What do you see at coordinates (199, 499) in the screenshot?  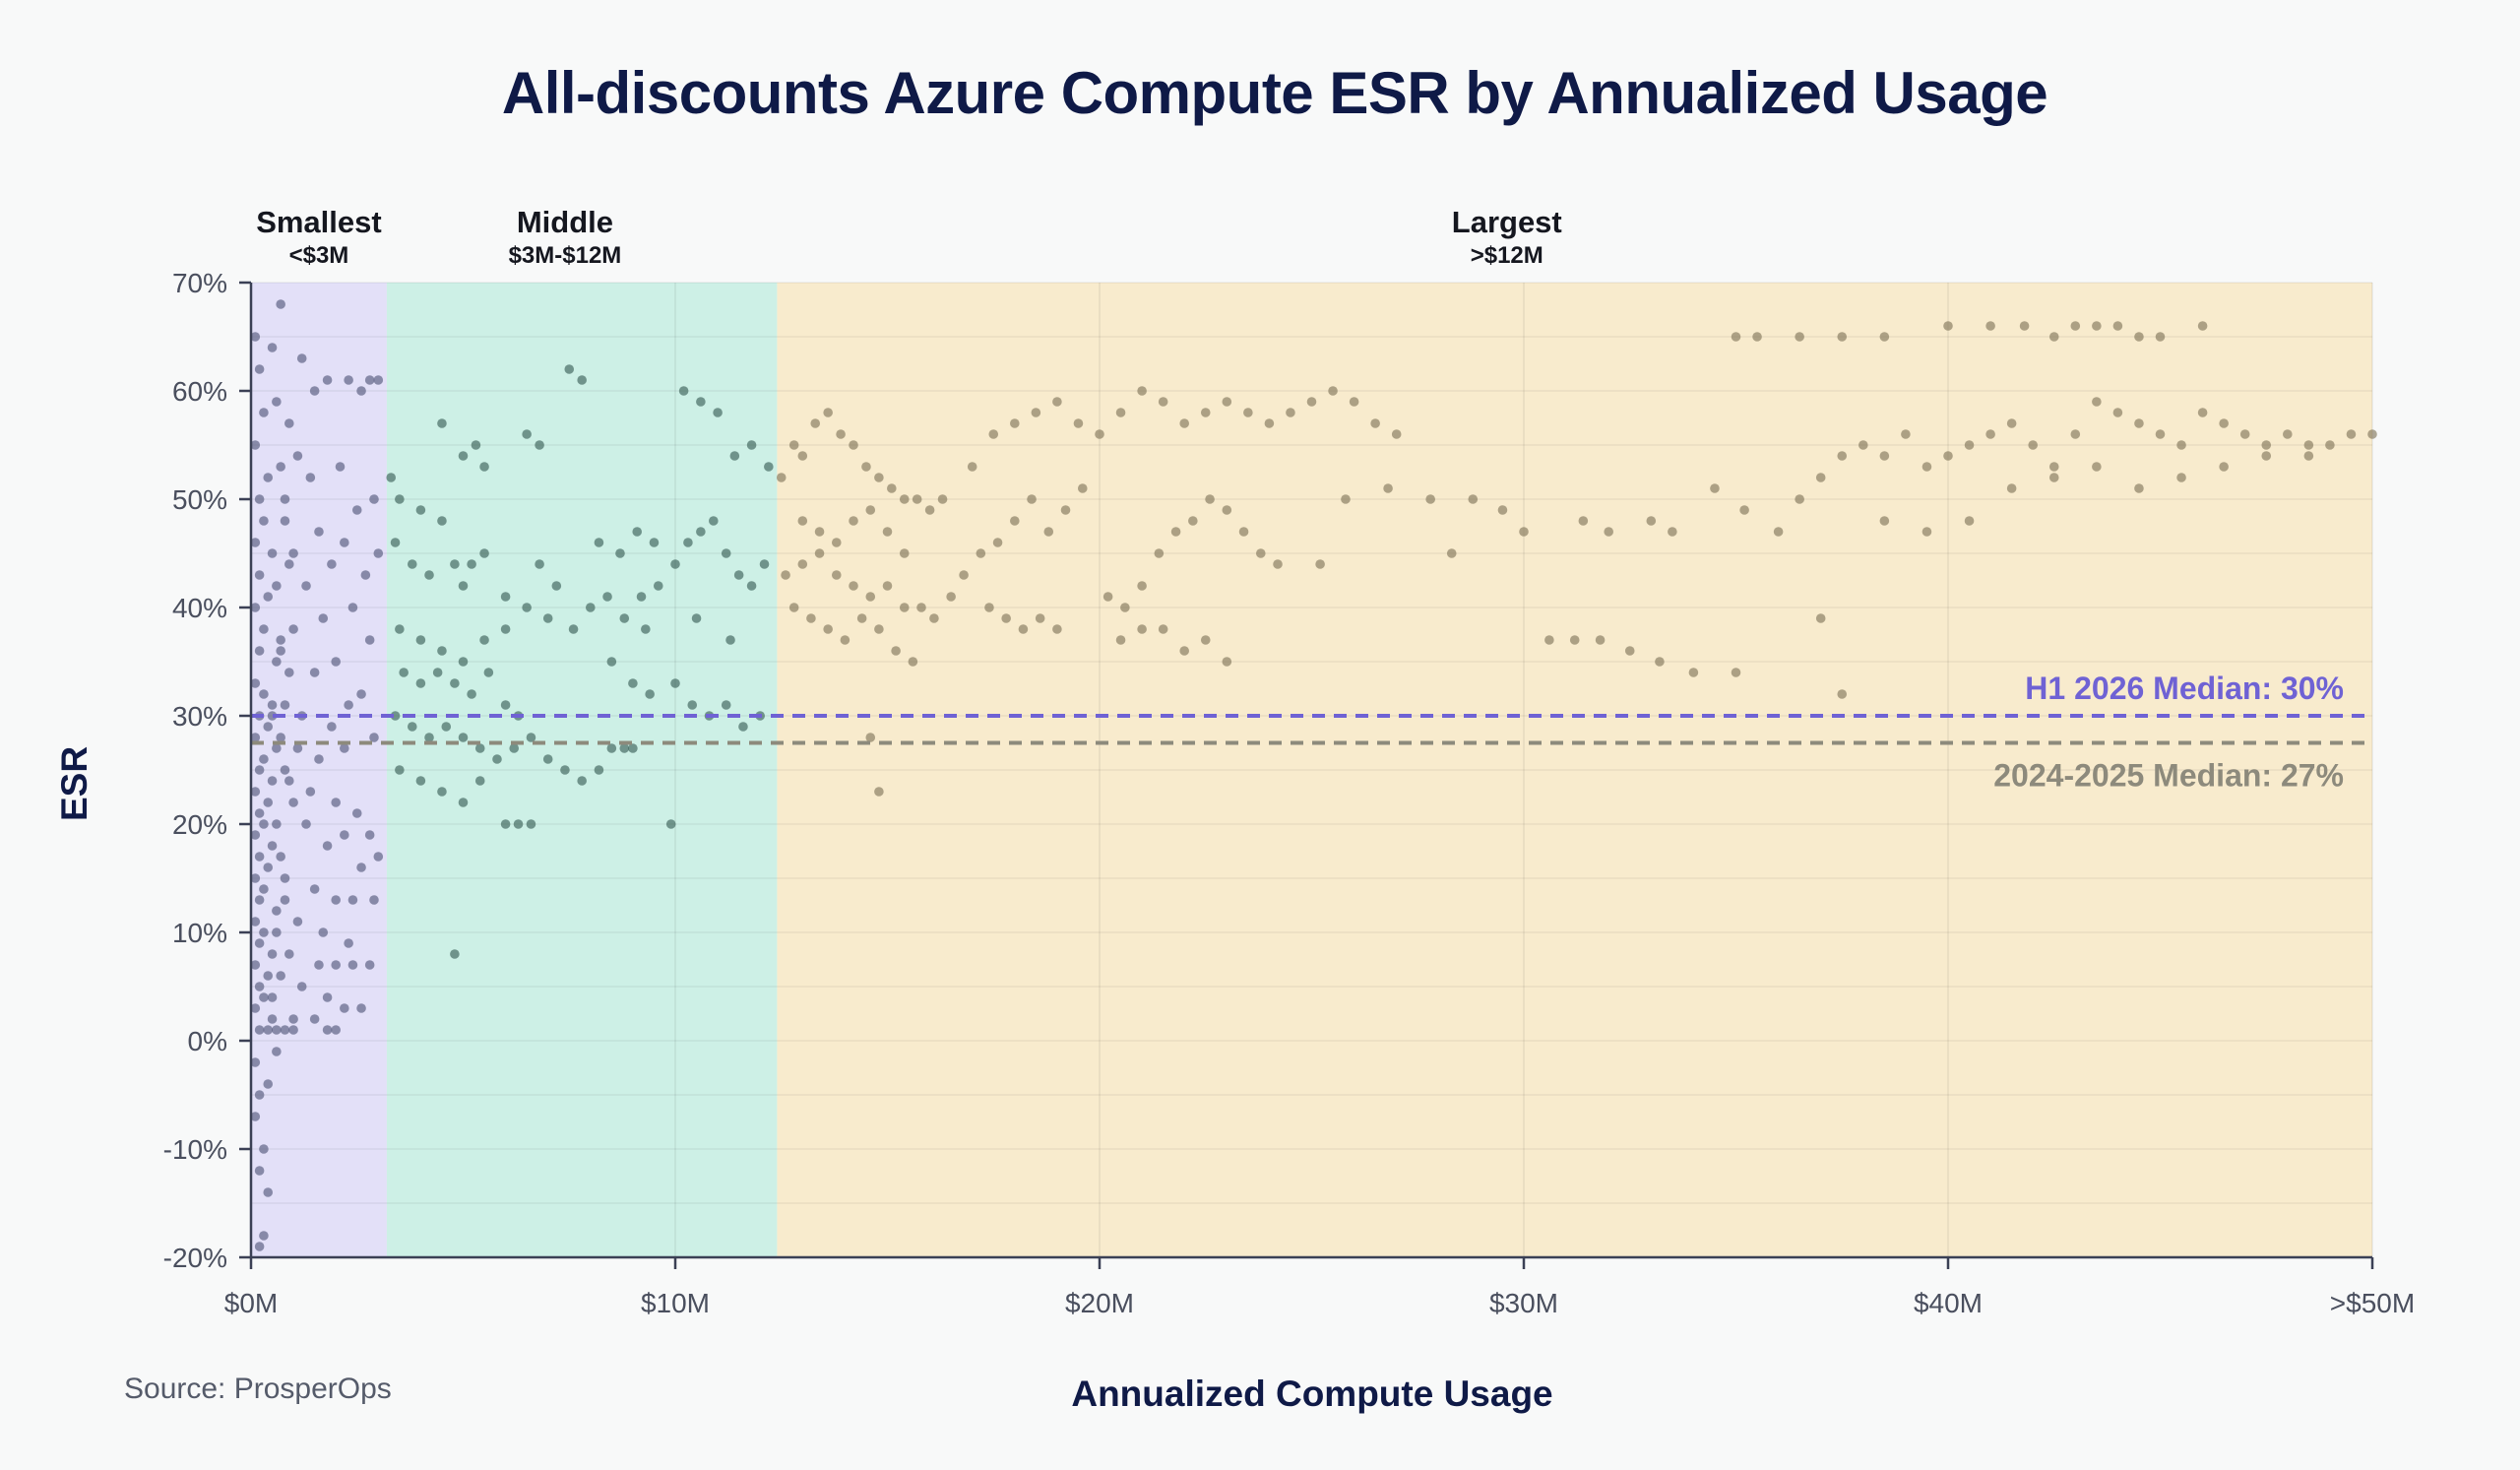 I see `y-tick-label: 50%` at bounding box center [199, 499].